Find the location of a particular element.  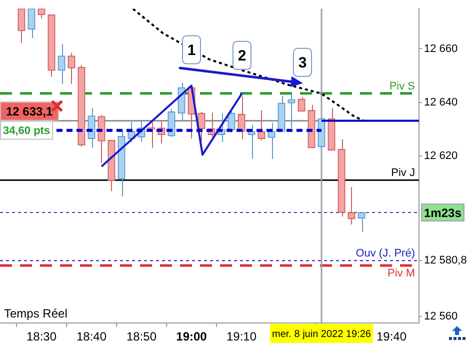

annotation: Temps Réel is located at coordinates (36, 313).